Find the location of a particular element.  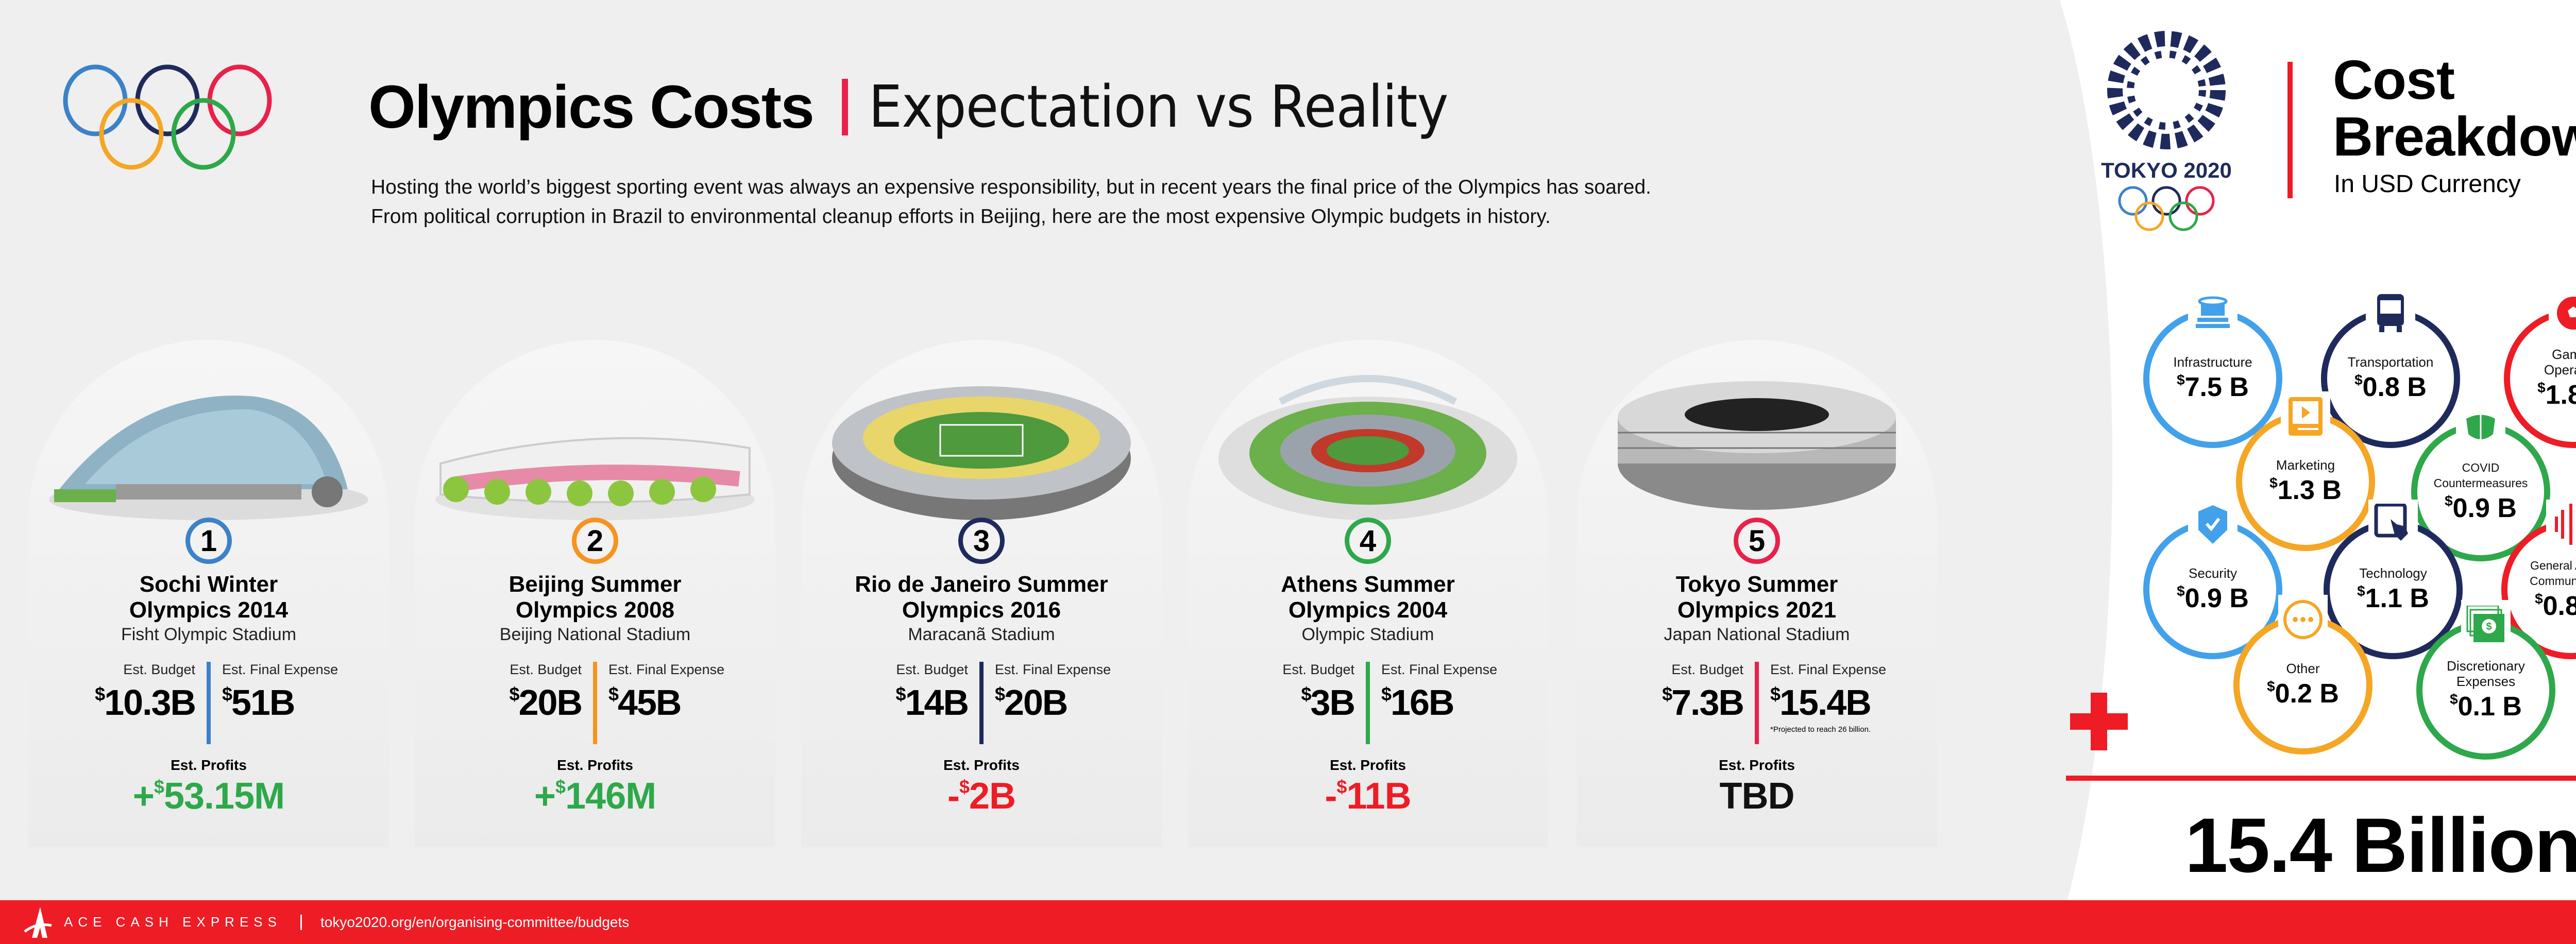

olympics-name: Beijing Summer Olympics 2008 is located at coordinates (595, 597).